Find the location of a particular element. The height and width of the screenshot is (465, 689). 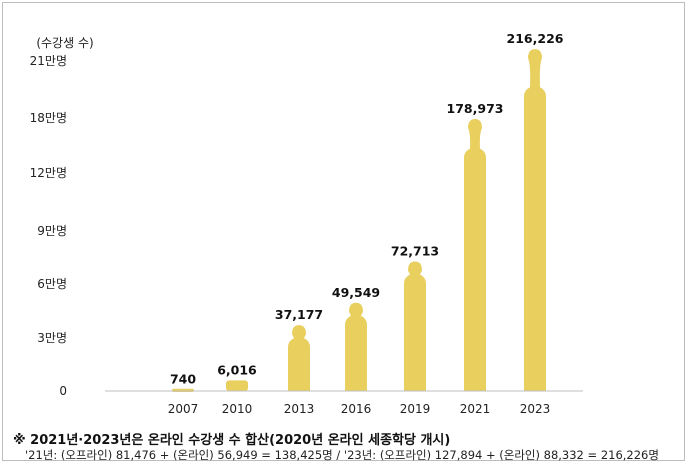

value-label: 37,177 is located at coordinates (299, 314).